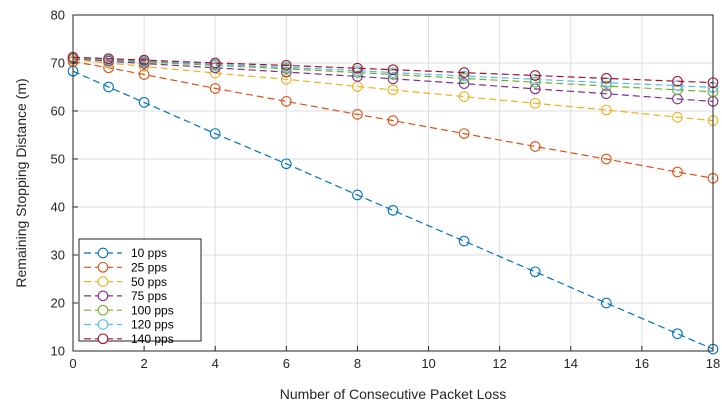  Describe the element at coordinates (152, 325) in the screenshot. I see `legend-label: 120 pps` at that location.